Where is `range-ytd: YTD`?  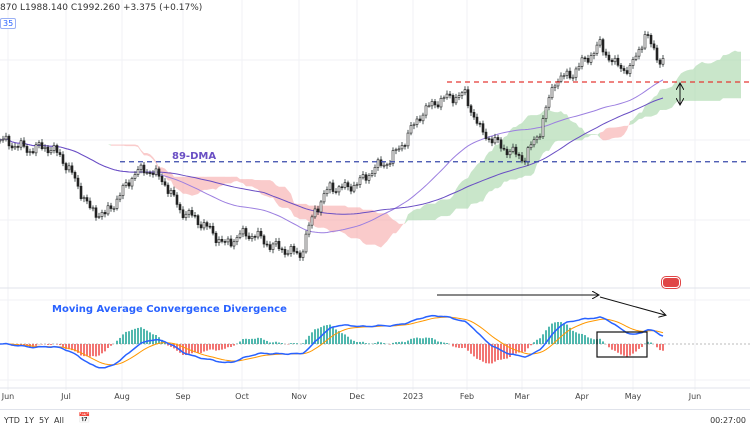 range-ytd: YTD is located at coordinates (12, 420).